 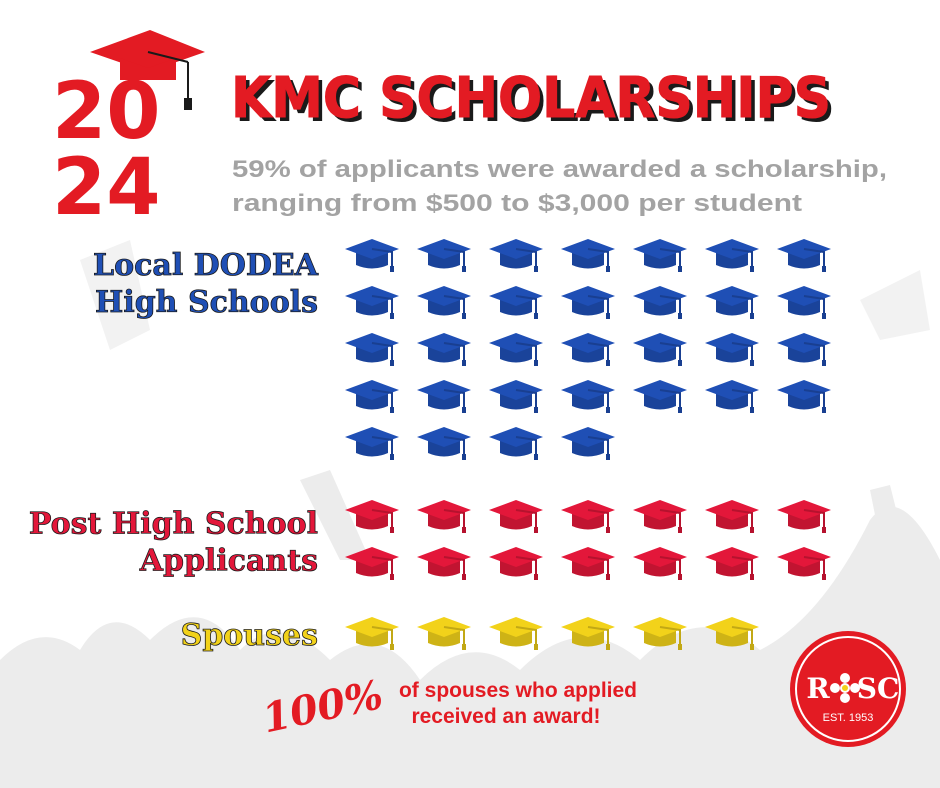 I want to click on title-shadow: KMC SCHOLARSHIPS, so click(x=535, y=102).